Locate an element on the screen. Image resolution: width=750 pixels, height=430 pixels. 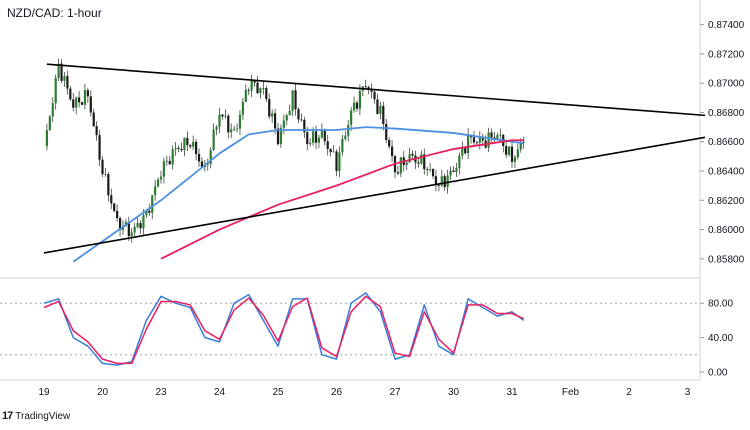
chart-title: NZD/CAD: 1-hour is located at coordinates (54, 13).